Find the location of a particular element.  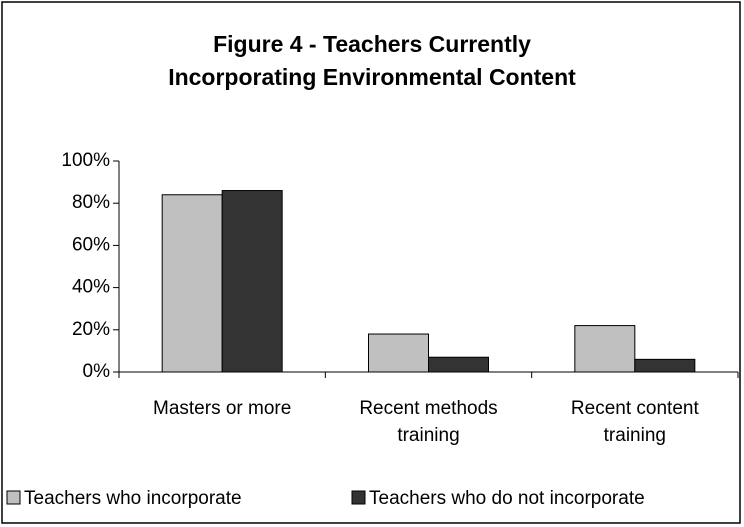

x-tick-label: Recent content training is located at coordinates (634, 422).